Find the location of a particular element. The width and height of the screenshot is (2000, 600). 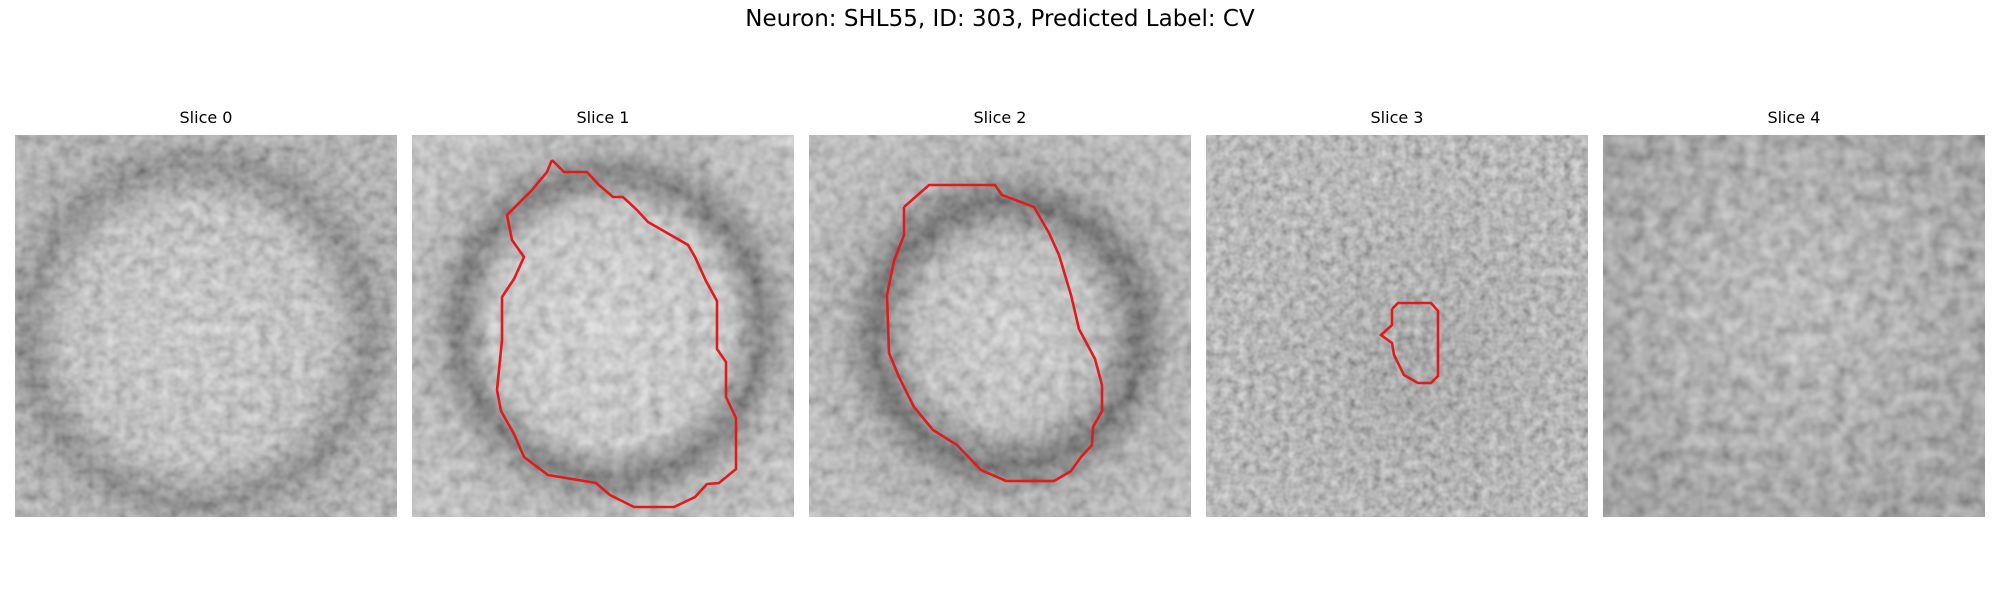

slice-3-noise is located at coordinates (1397, 326).